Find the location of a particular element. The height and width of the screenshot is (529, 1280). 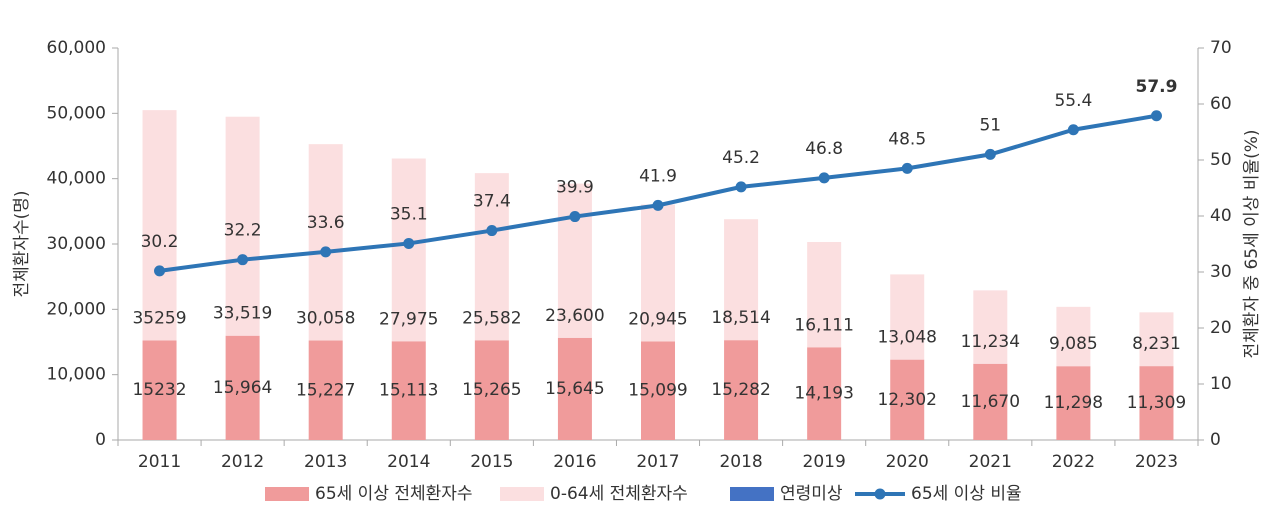

y2-tick-label: 20 is located at coordinates (1221, 328).